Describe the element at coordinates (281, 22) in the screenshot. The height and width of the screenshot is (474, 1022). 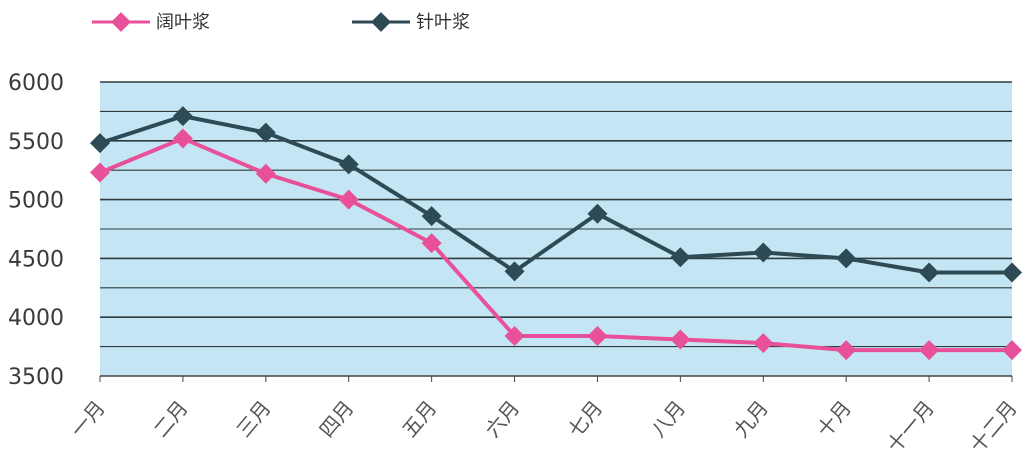
I see `legend: 阔叶浆 针叶浆` at that location.